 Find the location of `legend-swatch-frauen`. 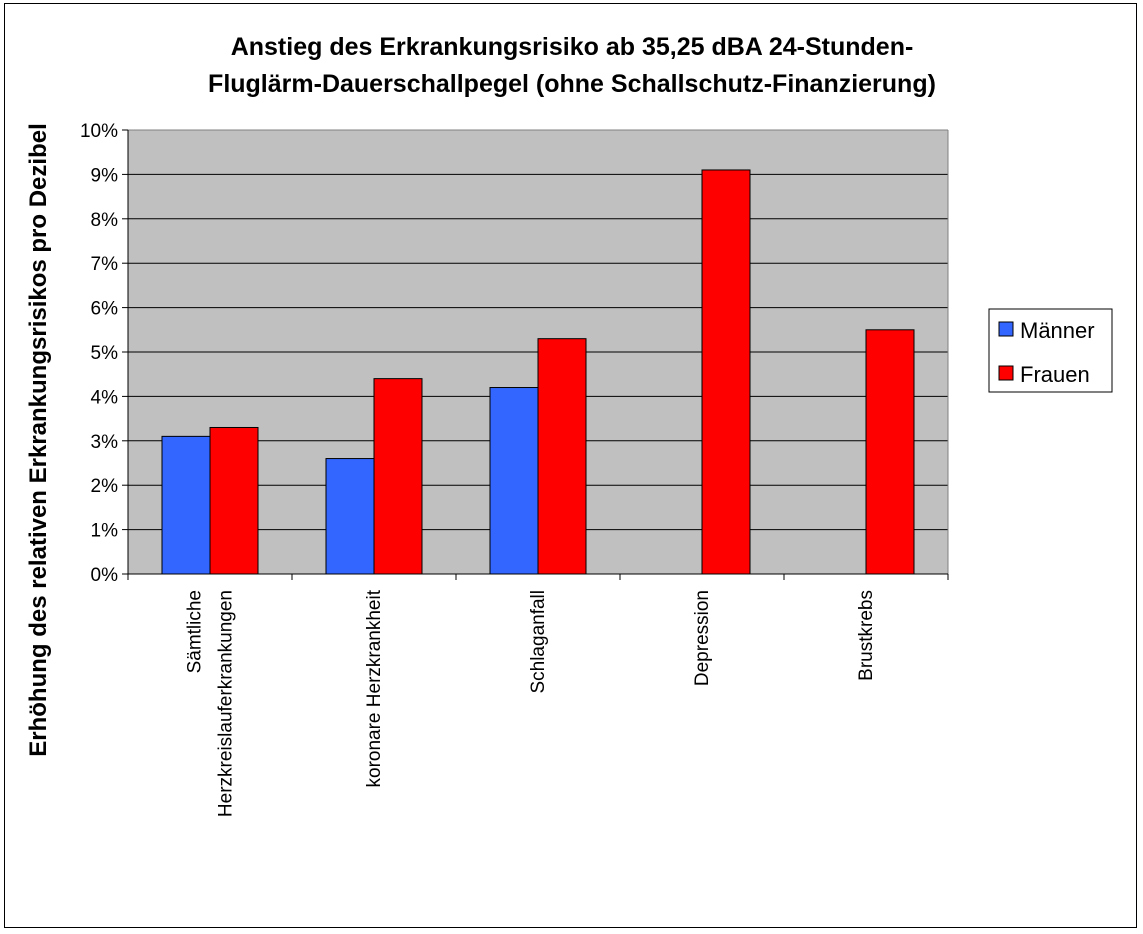

legend-swatch-frauen is located at coordinates (1006, 373).